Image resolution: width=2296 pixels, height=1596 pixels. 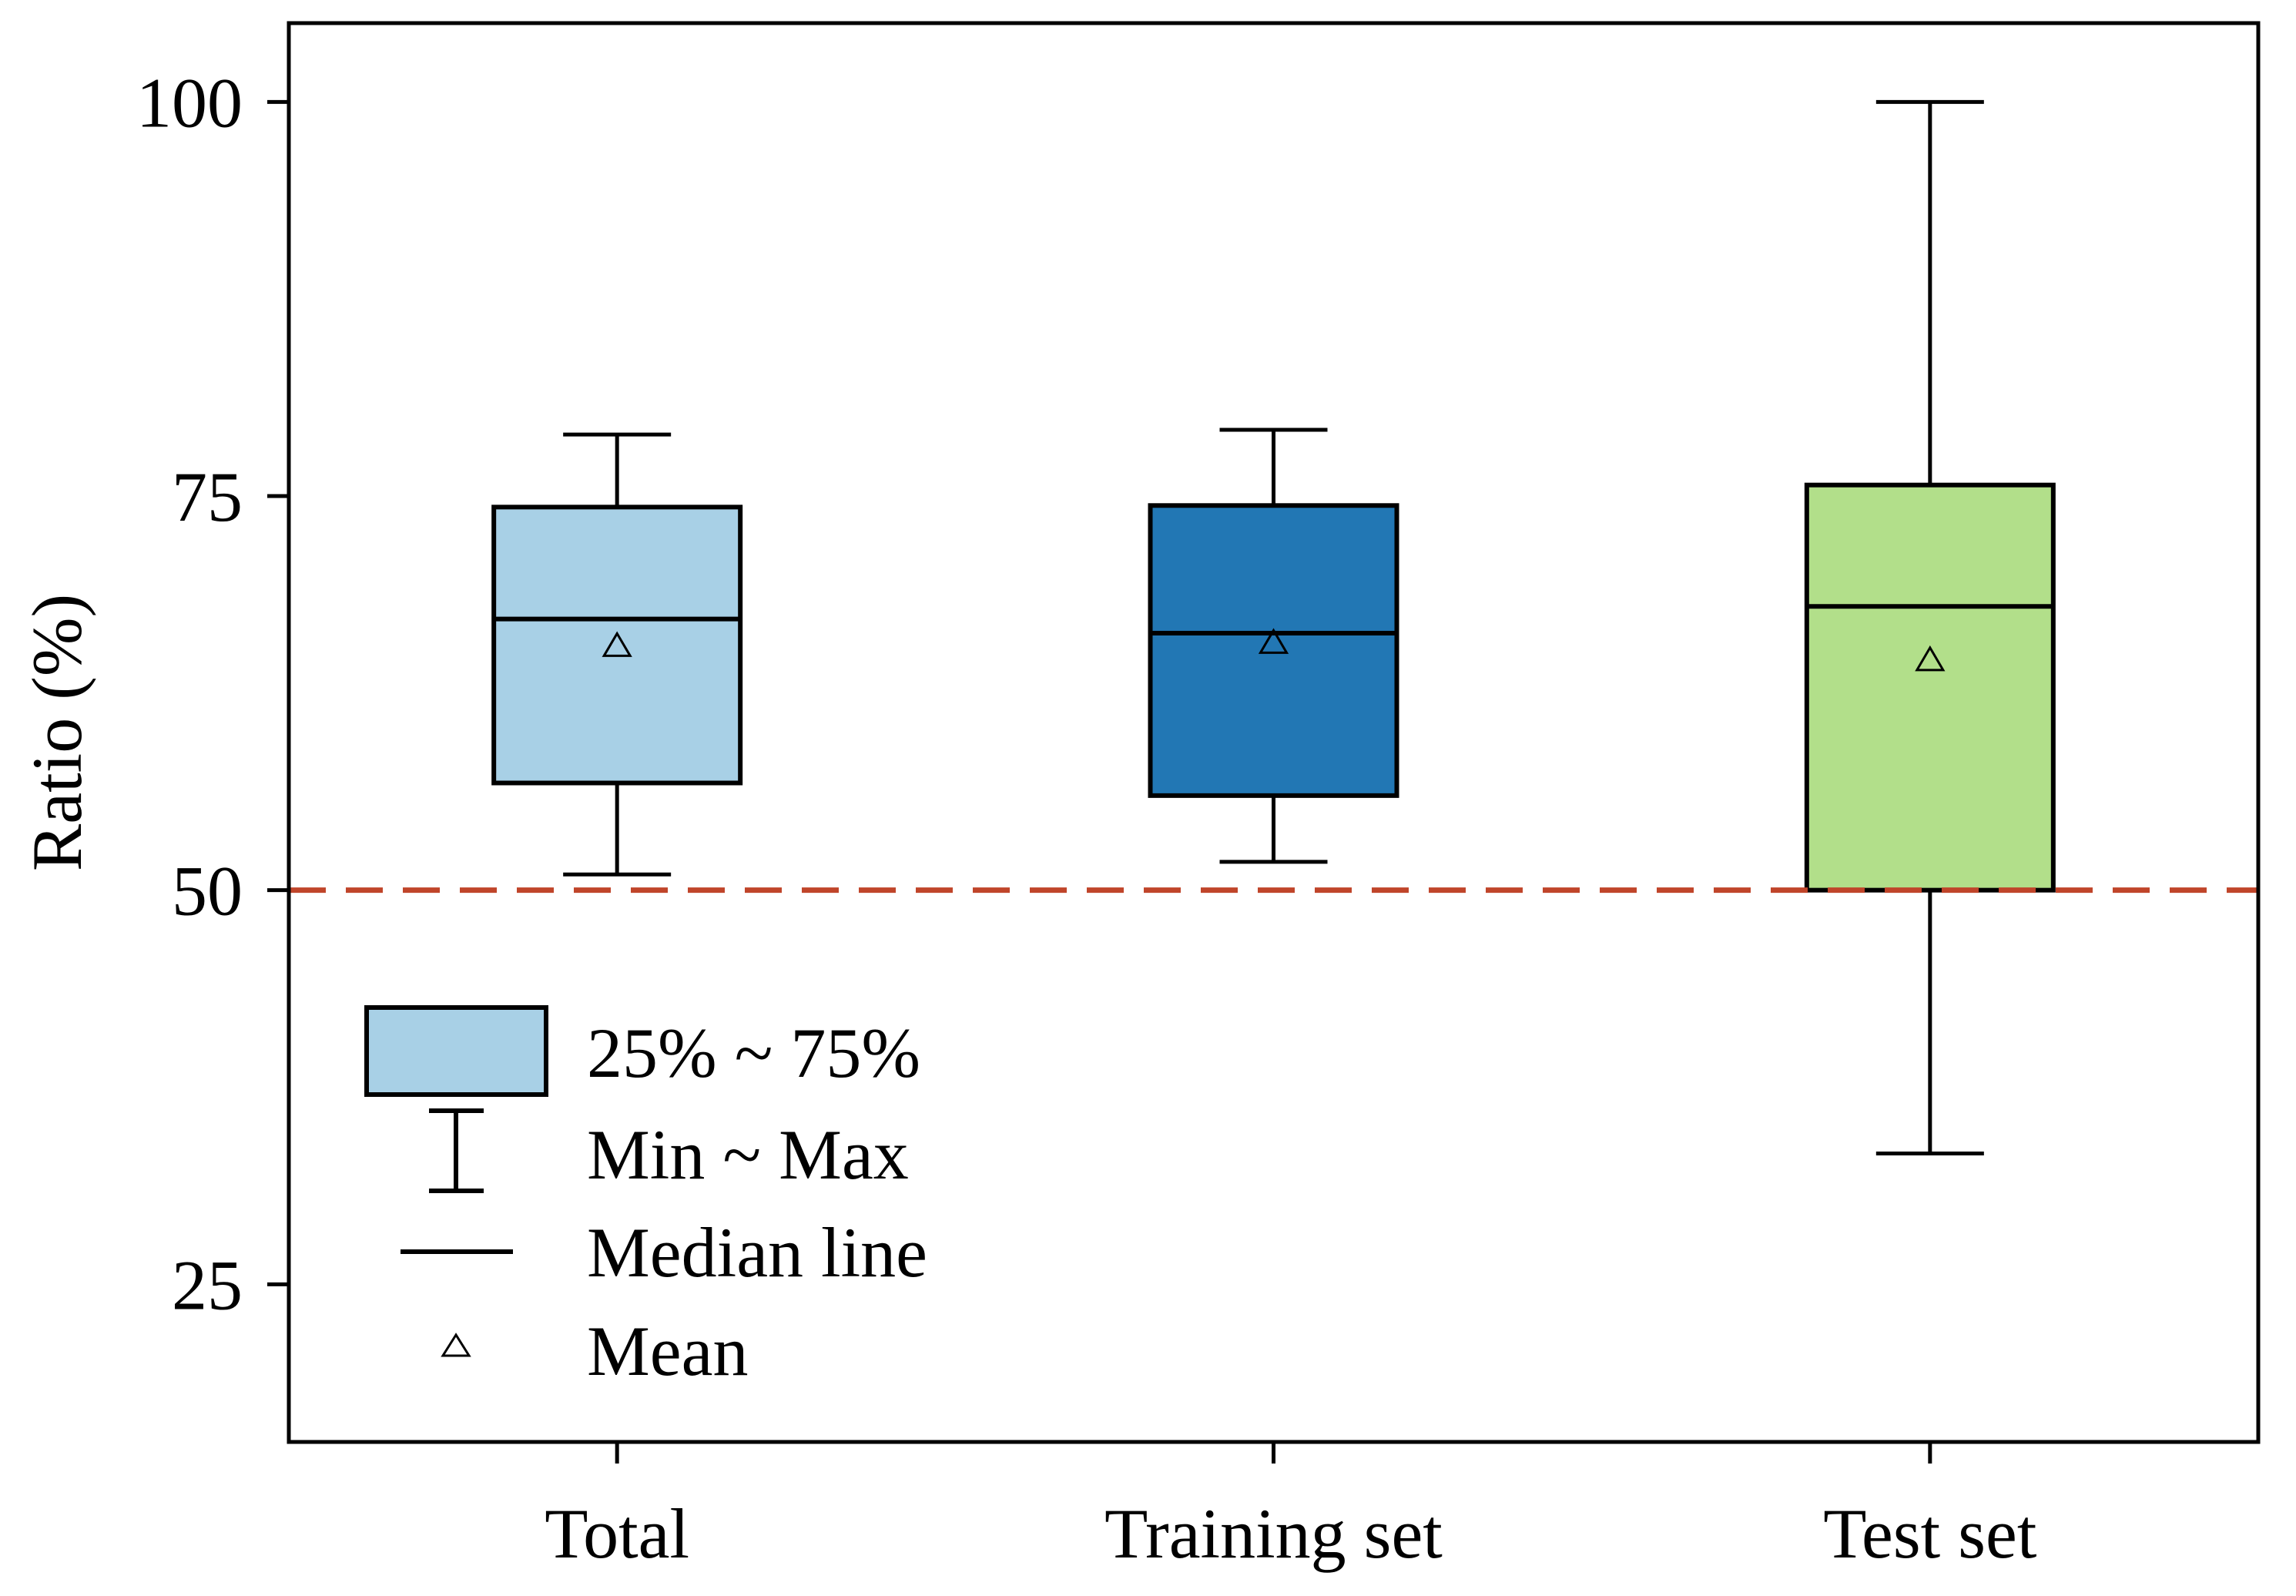 I want to click on y-tick-label: 25, so click(x=208, y=1285).